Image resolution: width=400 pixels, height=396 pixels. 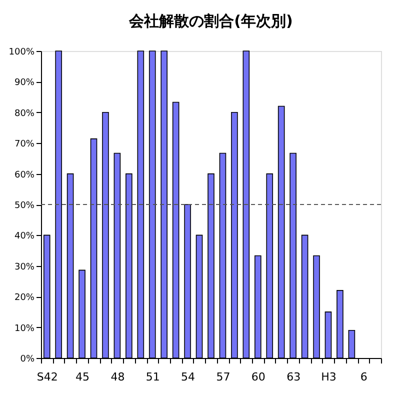 What do you see at coordinates (24, 206) in the screenshot?
I see `y-tick-label: 50%` at bounding box center [24, 206].